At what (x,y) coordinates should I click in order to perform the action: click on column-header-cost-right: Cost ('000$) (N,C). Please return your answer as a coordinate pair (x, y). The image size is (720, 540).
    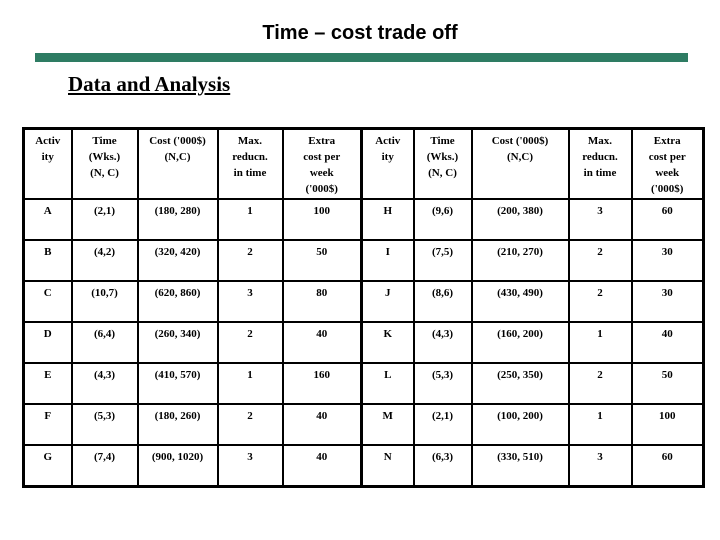
    Looking at the image, I should click on (520, 163).